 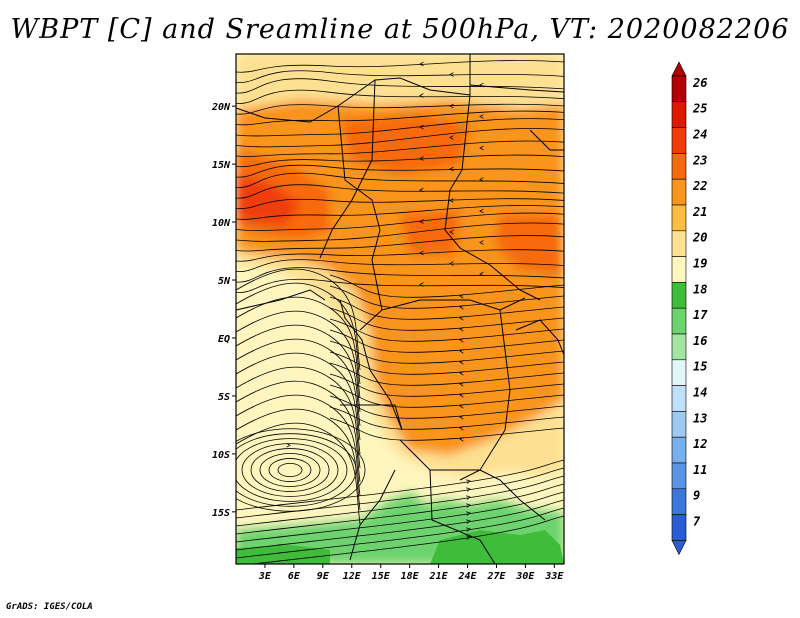 I want to click on colorbar-label: 18, so click(x=700, y=289).